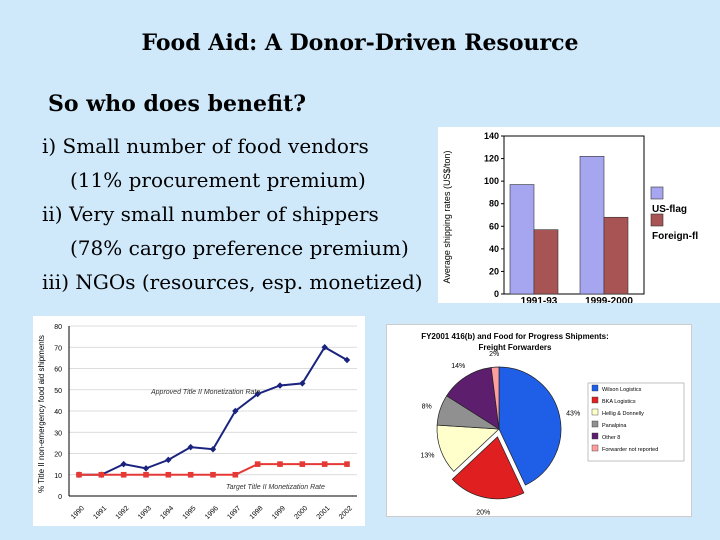 The height and width of the screenshot is (540, 720). What do you see at coordinates (614, 426) in the screenshot?
I see `pie-legend-label: Panalpina` at bounding box center [614, 426].